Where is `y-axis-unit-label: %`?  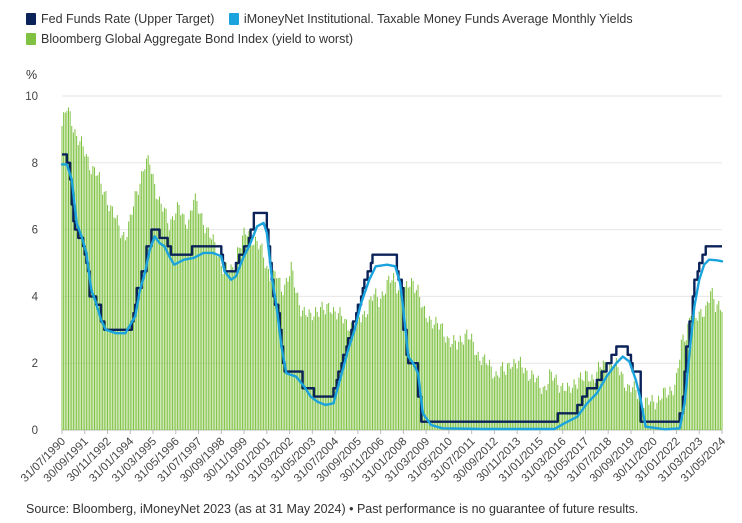
y-axis-unit-label: % is located at coordinates (31, 75).